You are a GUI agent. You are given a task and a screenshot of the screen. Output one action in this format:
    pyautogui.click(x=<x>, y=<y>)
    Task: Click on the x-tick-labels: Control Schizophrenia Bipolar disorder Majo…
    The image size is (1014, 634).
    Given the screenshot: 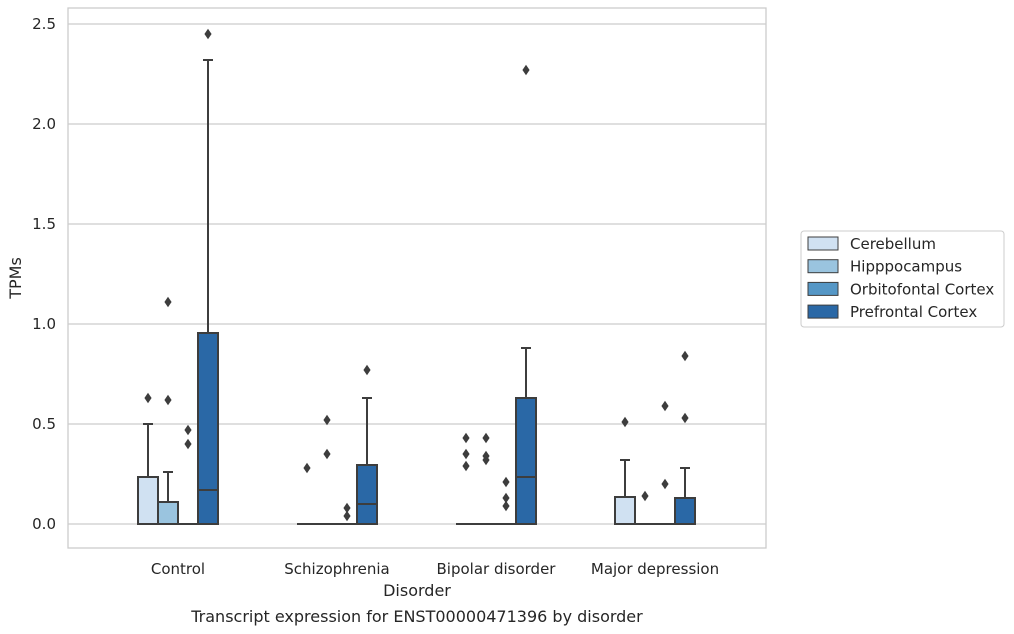 What is the action you would take?
    pyautogui.click(x=435, y=569)
    